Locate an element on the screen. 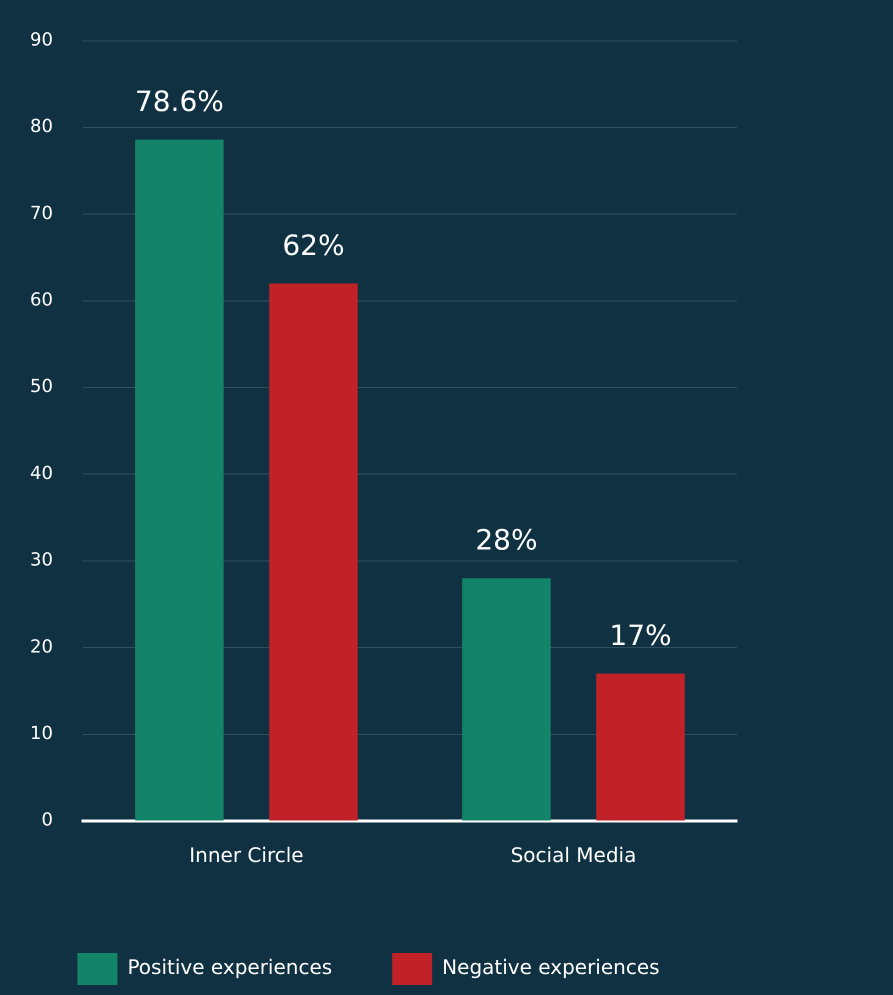  legend-label: Negative experiences is located at coordinates (551, 967).